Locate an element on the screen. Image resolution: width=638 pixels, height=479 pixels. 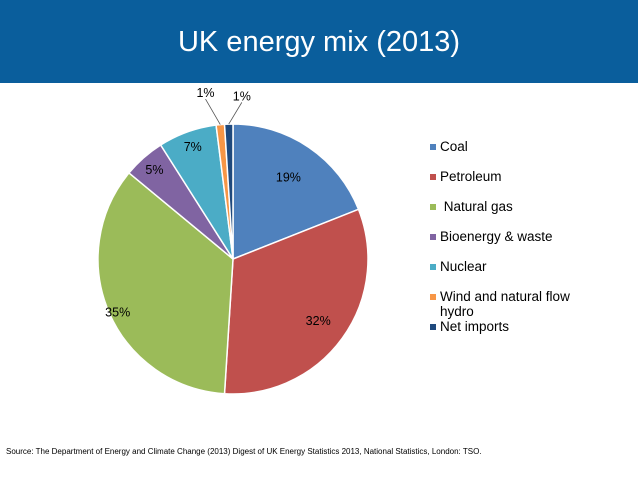
legend-label-natural-gas: Natural gas is located at coordinates (476, 206).